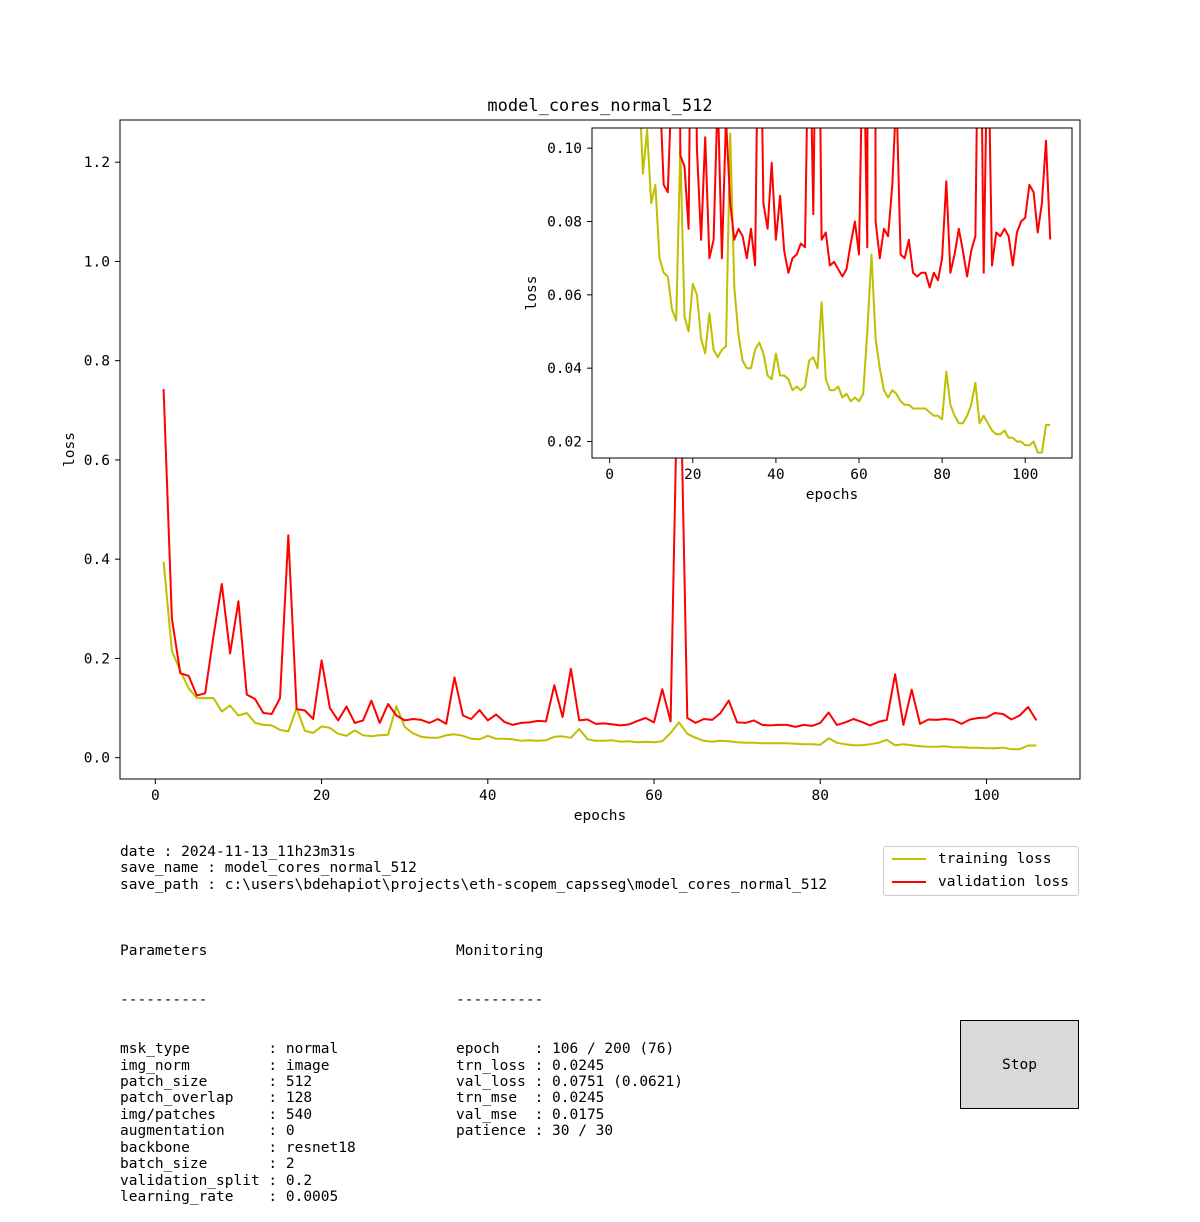 The image size is (1200, 1222). Describe the element at coordinates (229, 1196) in the screenshot. I see `parameter-line: learning_rate : 0.0005` at that location.